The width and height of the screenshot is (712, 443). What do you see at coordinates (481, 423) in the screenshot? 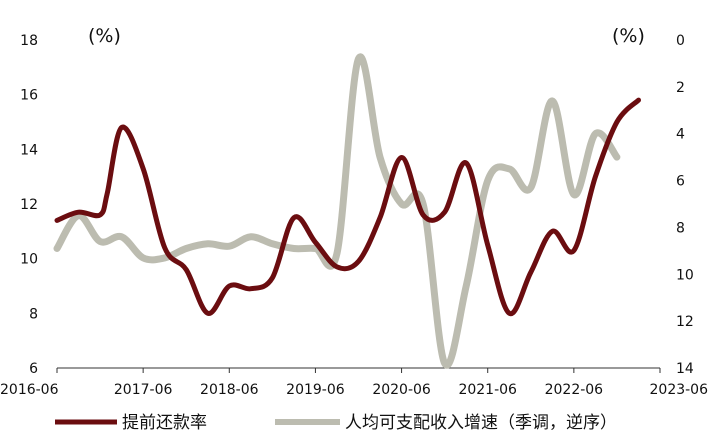
I see `legend-label-income-growth: 人均可支配收入增速（季调，逆序）` at bounding box center [481, 423].